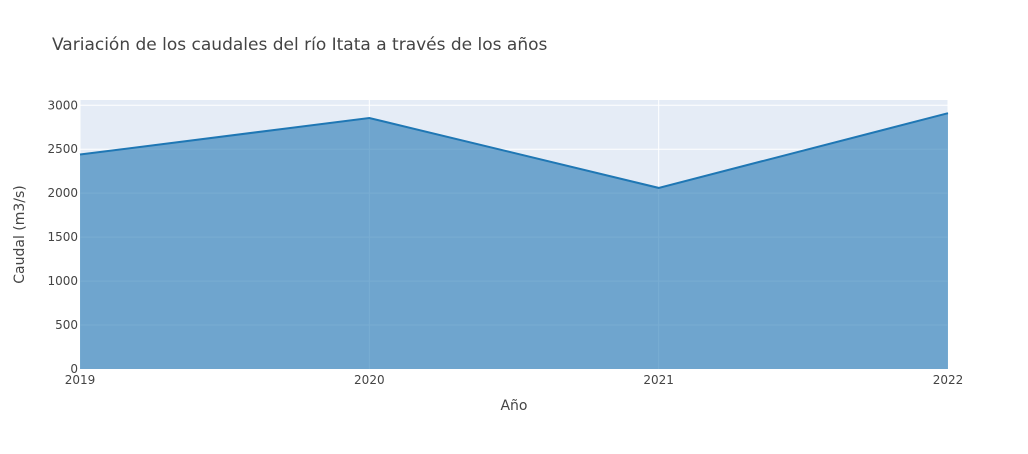  What do you see at coordinates (658, 380) in the screenshot?
I see `x-tick-label: 2021` at bounding box center [658, 380].